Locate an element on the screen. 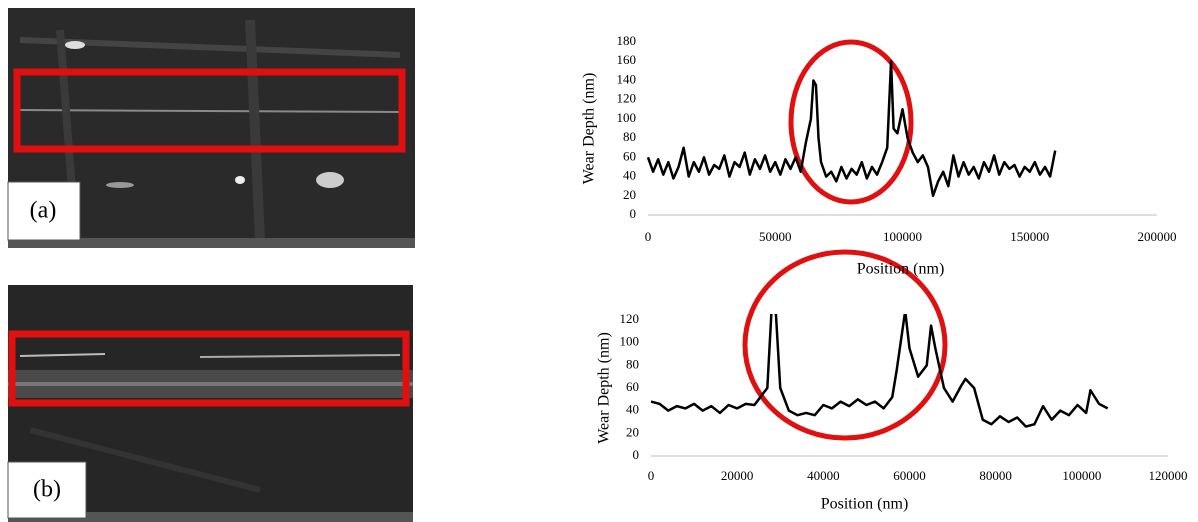 This screenshot has width=1198, height=522. y-tick-label: 140 is located at coordinates (627, 78).